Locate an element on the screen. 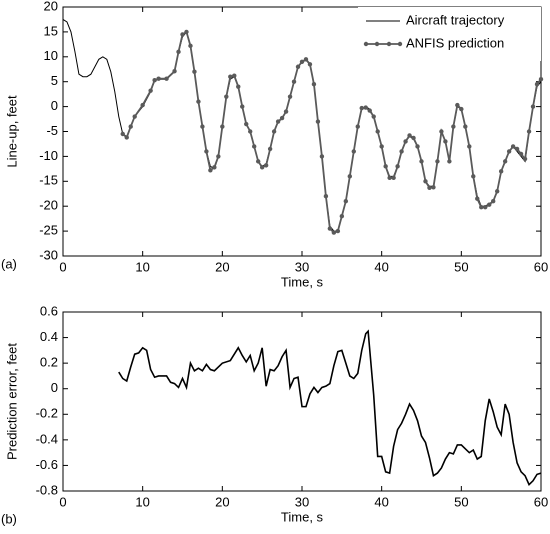 This screenshot has height=534, width=550. y-tick-label: -0.8 is located at coordinates (47, 489).